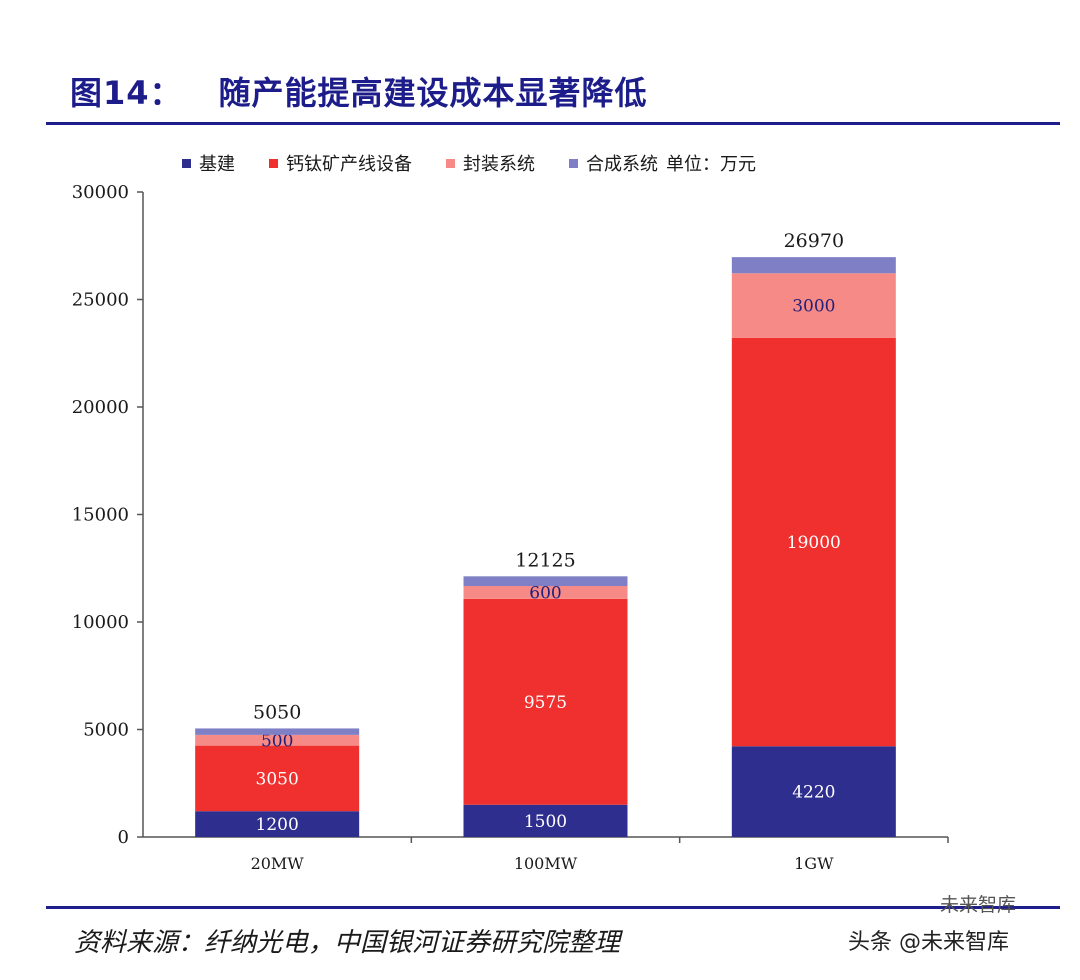 This screenshot has height=980, width=1080. I want to click on legend-label: 钙钛矿产线设备, so click(349, 164).